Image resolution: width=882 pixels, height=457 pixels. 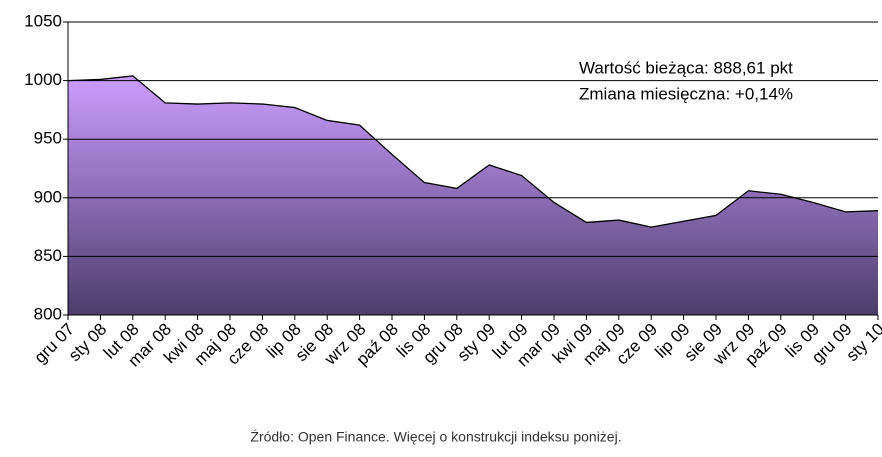 What do you see at coordinates (48, 313) in the screenshot?
I see `y-tick-label: 800` at bounding box center [48, 313].